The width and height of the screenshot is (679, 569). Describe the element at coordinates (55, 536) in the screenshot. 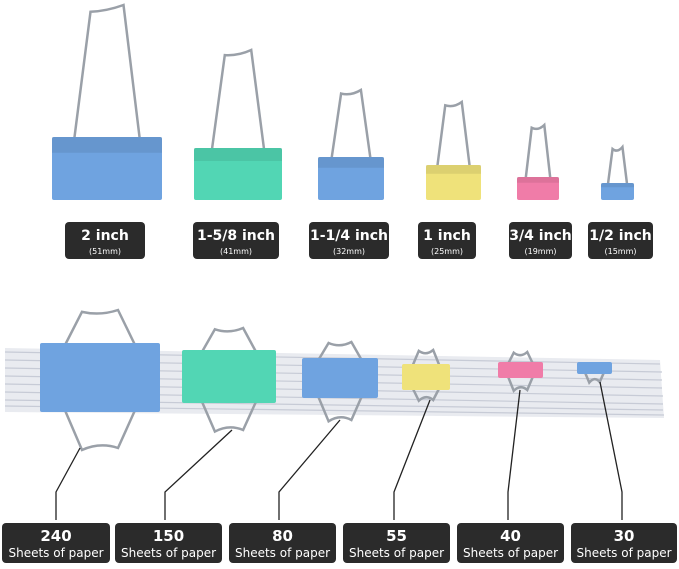

I see `sheet-count: 240` at that location.